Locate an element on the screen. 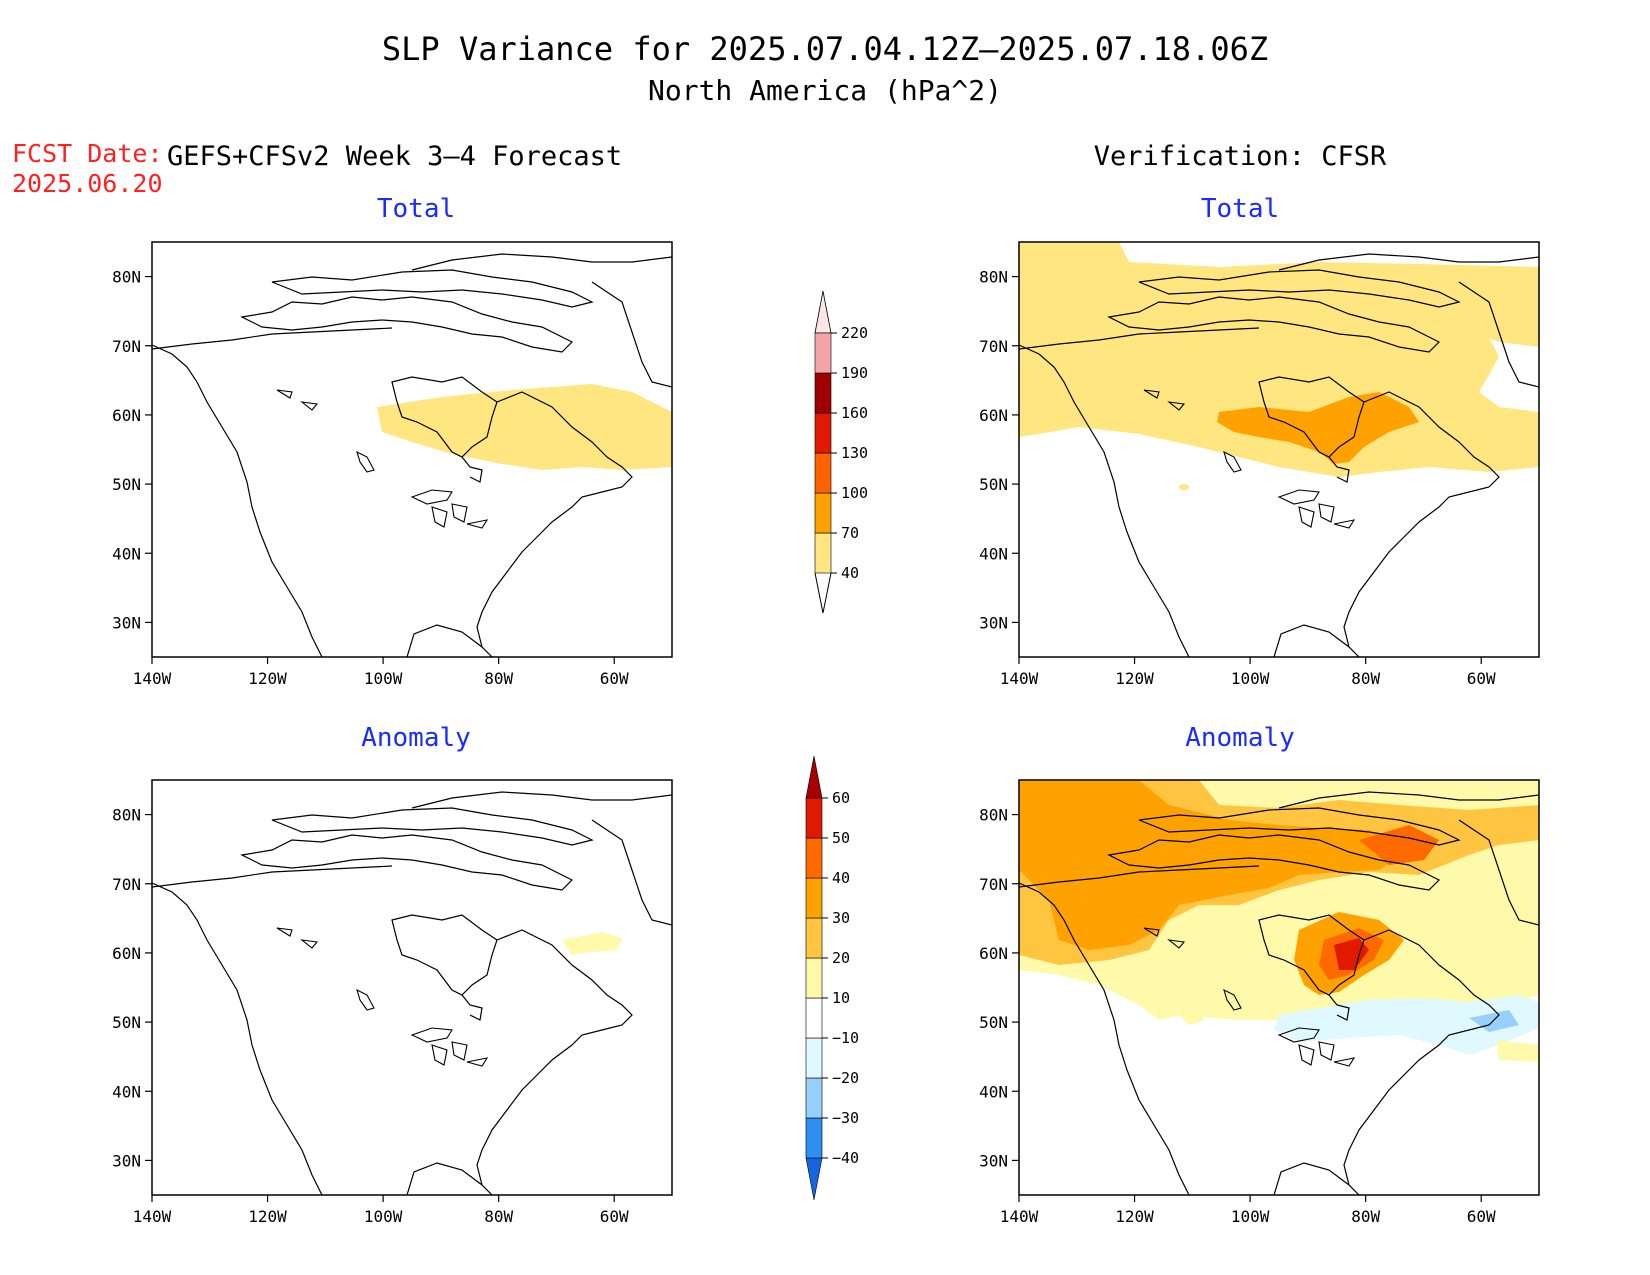 The height and width of the screenshot is (1275, 1650). colorbar-level-label: 100 is located at coordinates (854, 493).